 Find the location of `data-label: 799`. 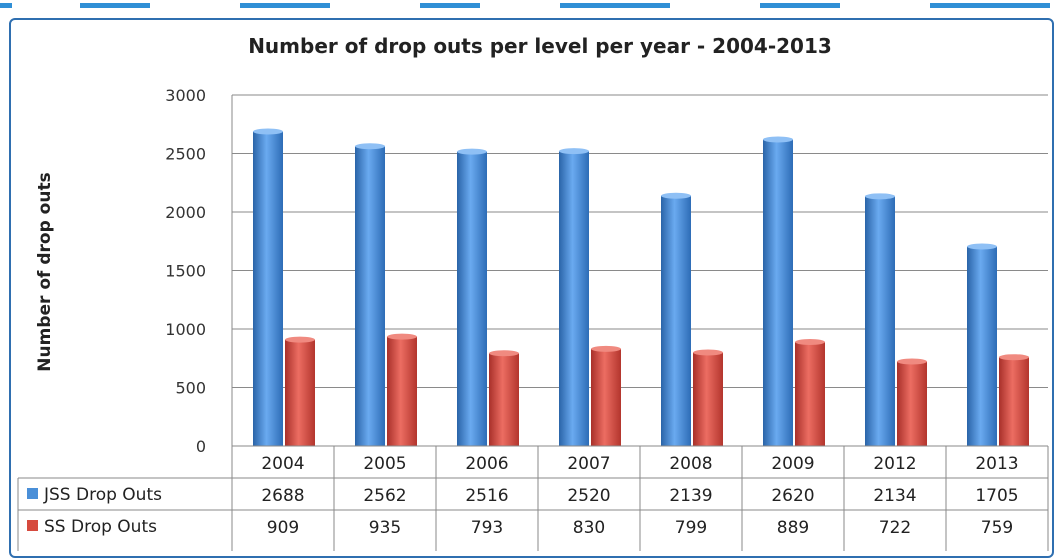

data-label: 799 is located at coordinates (691, 528).